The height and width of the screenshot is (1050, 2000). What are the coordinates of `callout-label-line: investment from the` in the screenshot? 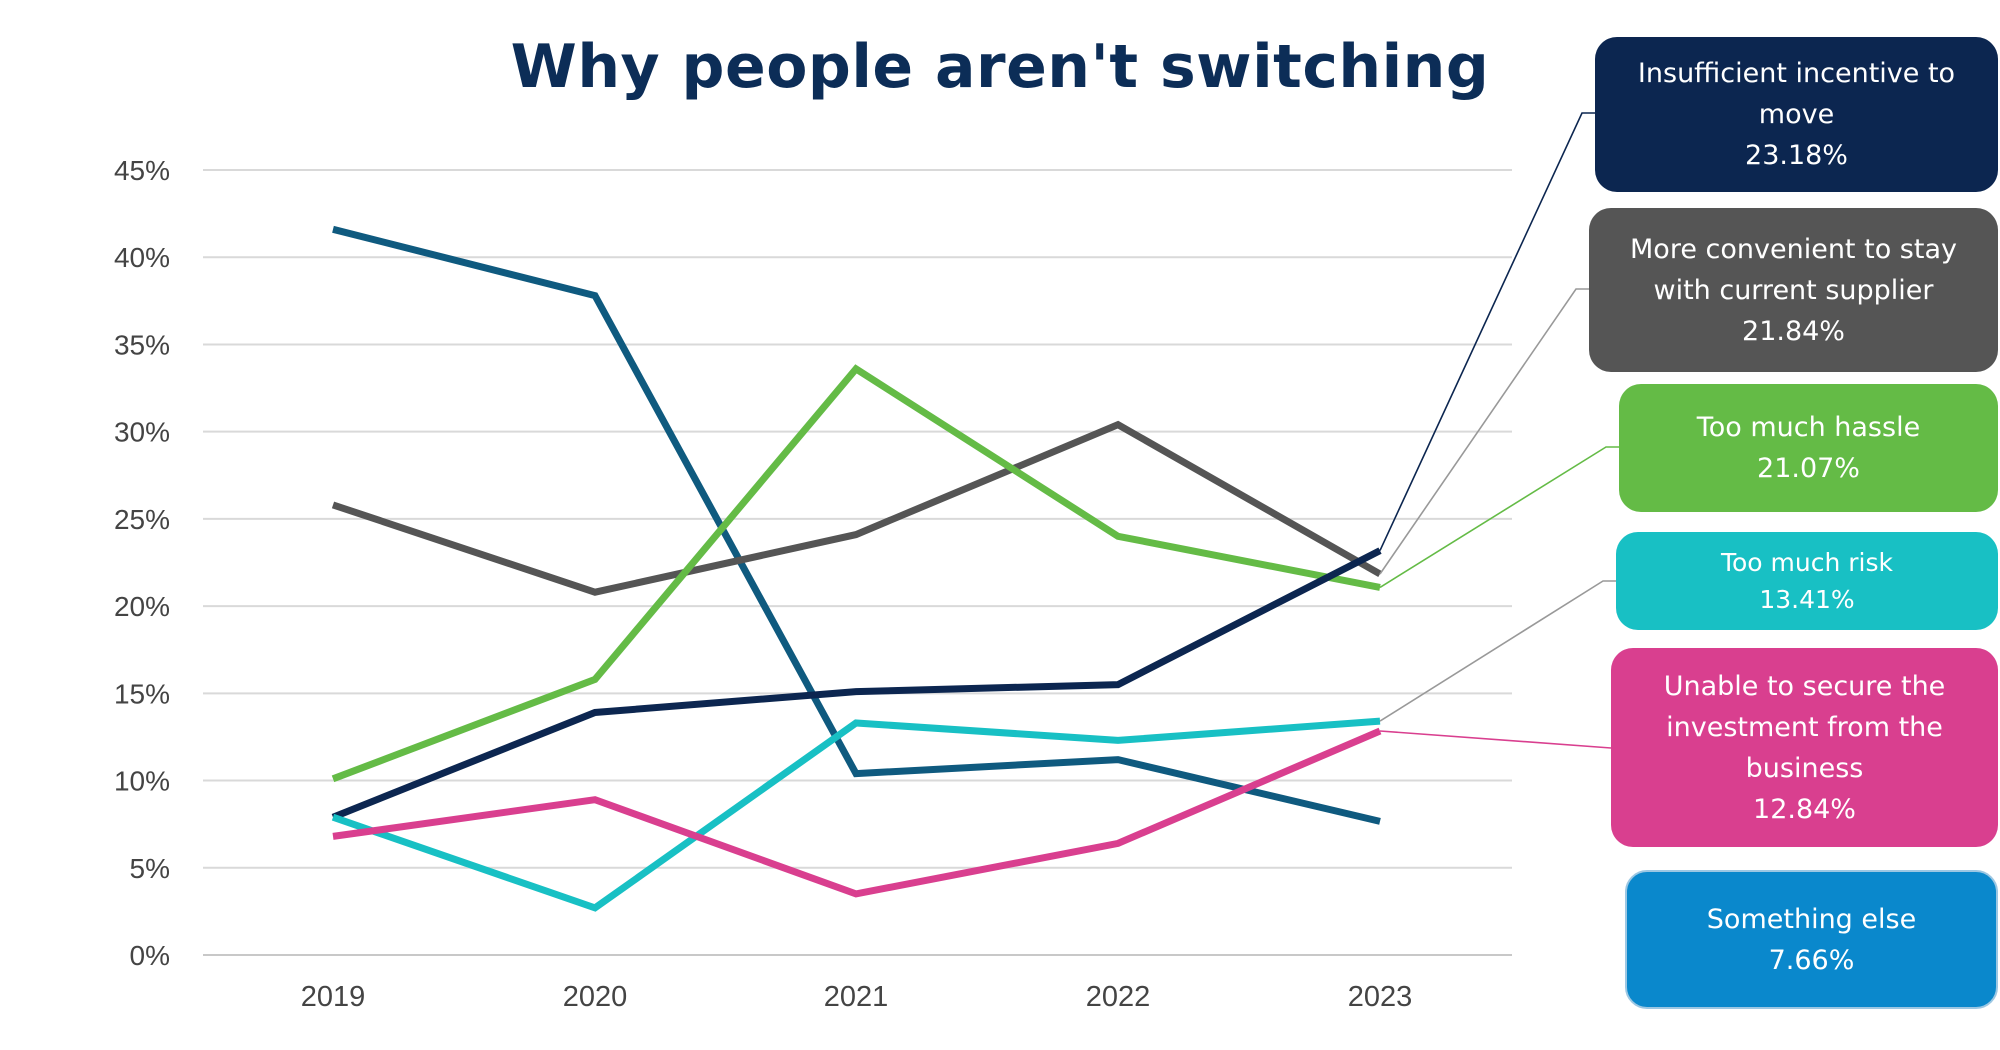 It's located at (1804, 727).